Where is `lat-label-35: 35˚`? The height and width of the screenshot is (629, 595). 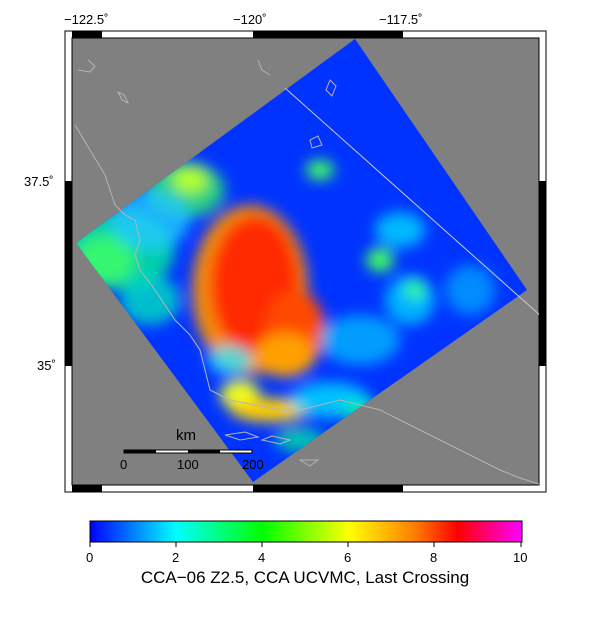
lat-label-35: 35˚ is located at coordinates (46, 365).